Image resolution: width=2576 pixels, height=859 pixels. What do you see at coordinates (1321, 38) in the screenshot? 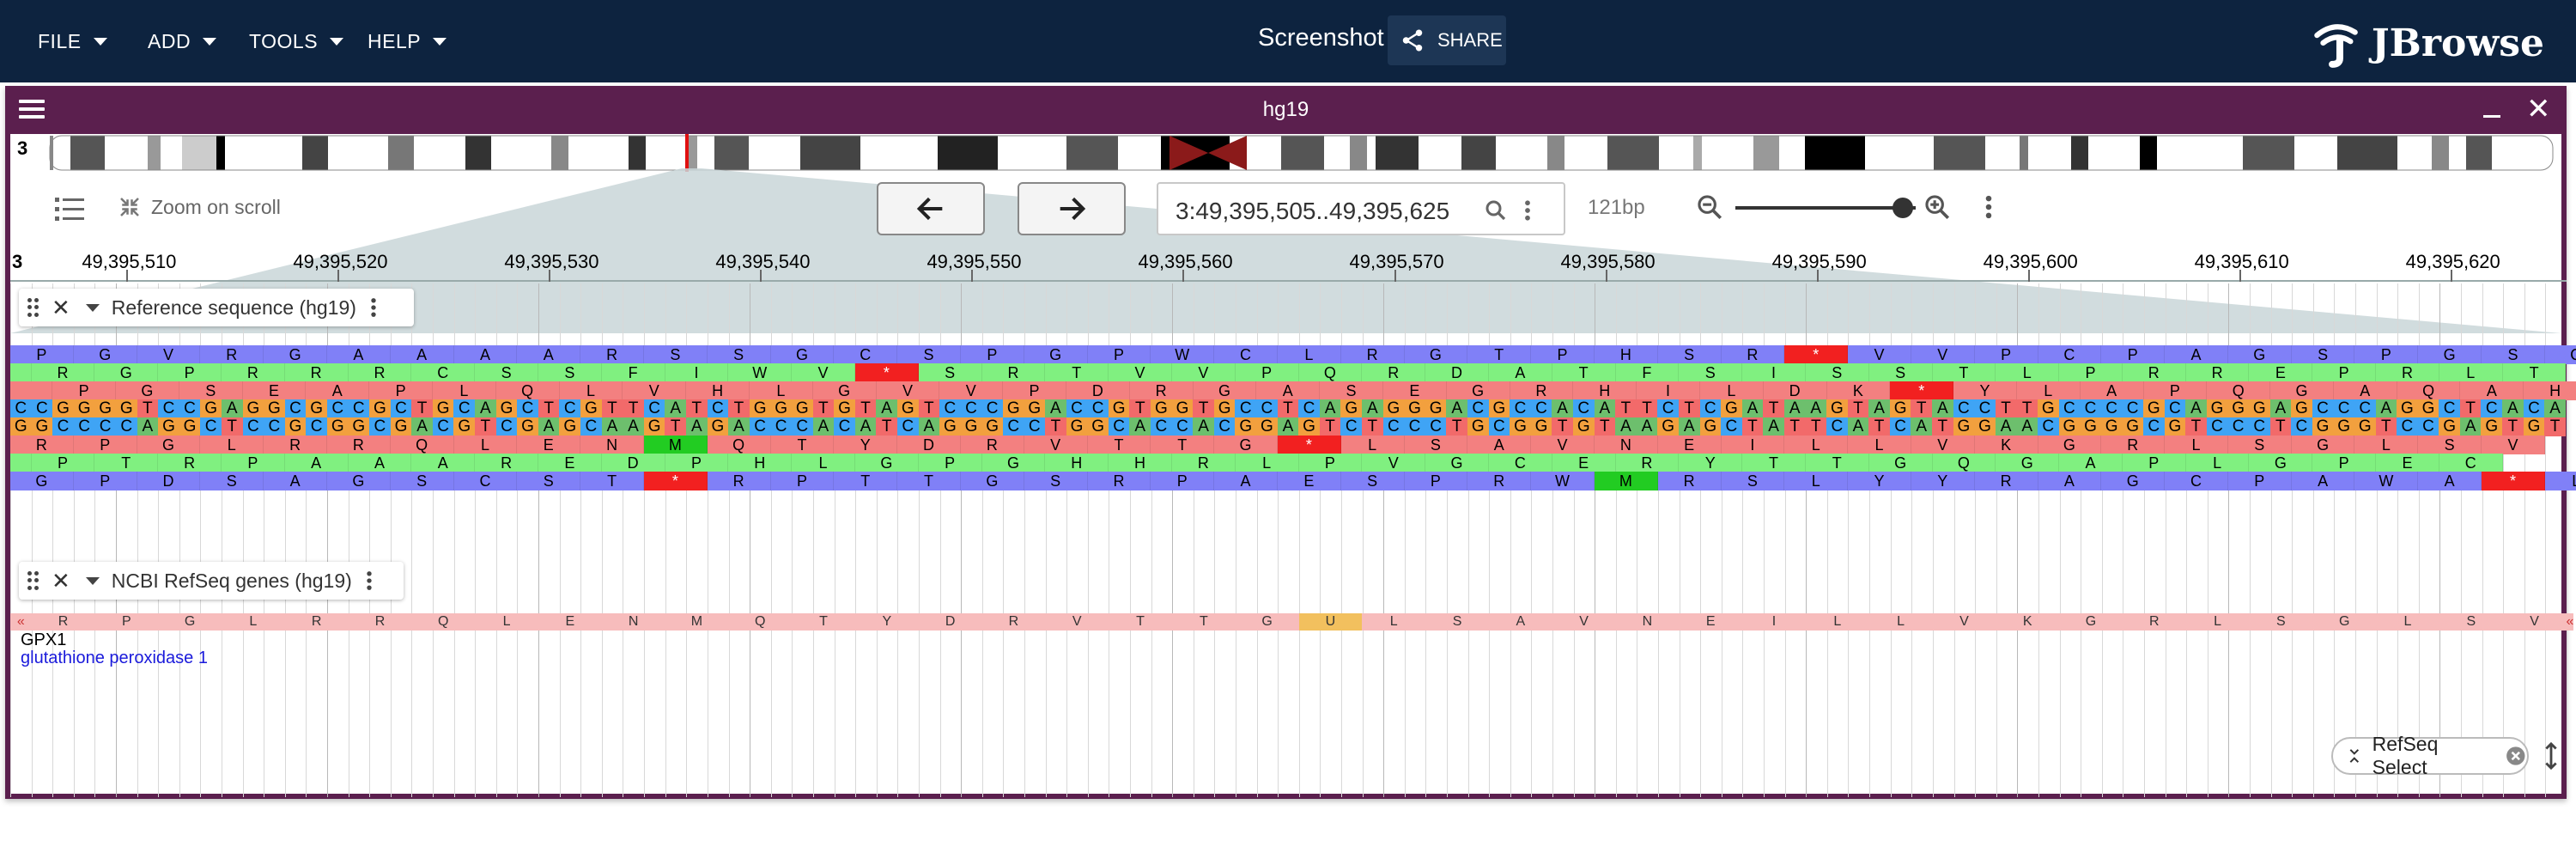
I see `session-title: Screenshot` at bounding box center [1321, 38].